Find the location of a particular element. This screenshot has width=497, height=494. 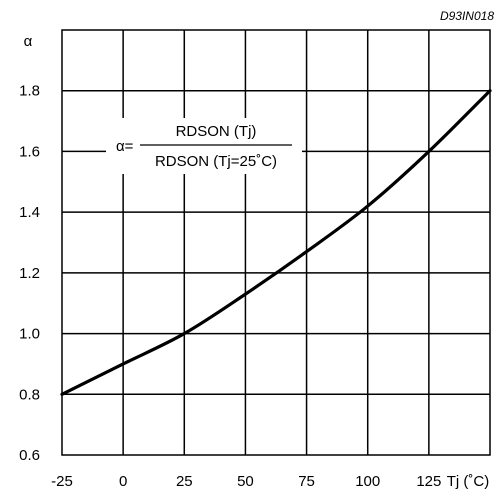

y-tick-label: 1.6 is located at coordinates (29, 151).